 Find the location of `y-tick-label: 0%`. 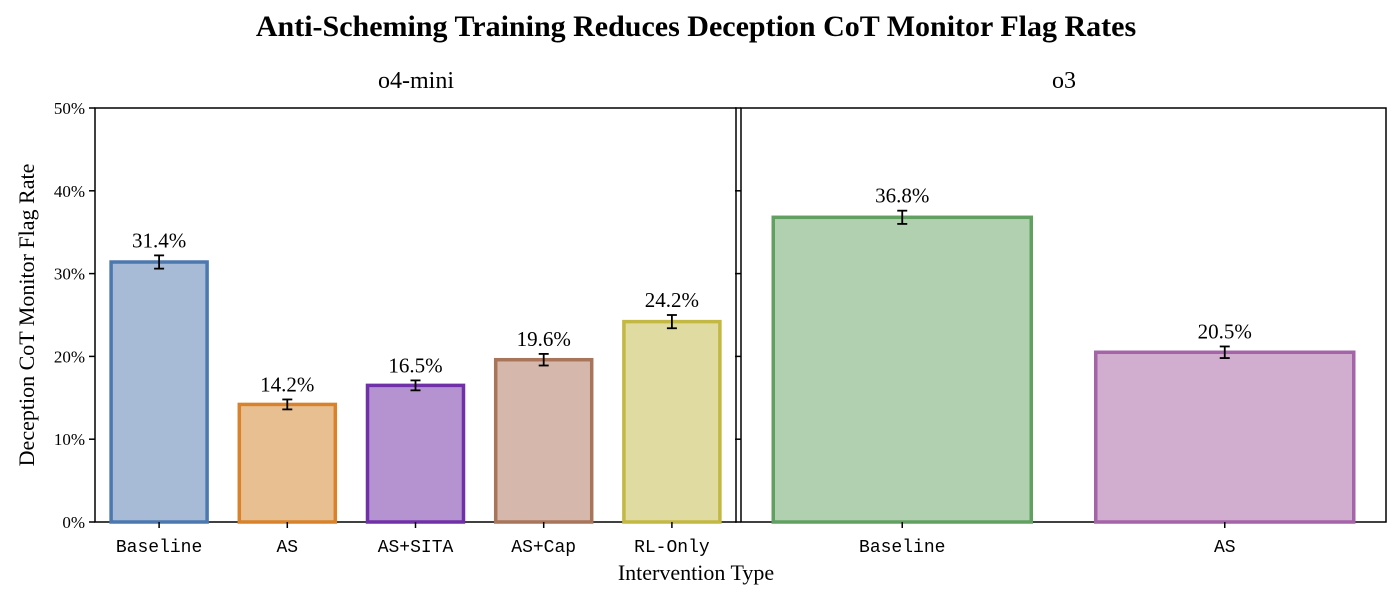

y-tick-label: 0% is located at coordinates (73, 522).